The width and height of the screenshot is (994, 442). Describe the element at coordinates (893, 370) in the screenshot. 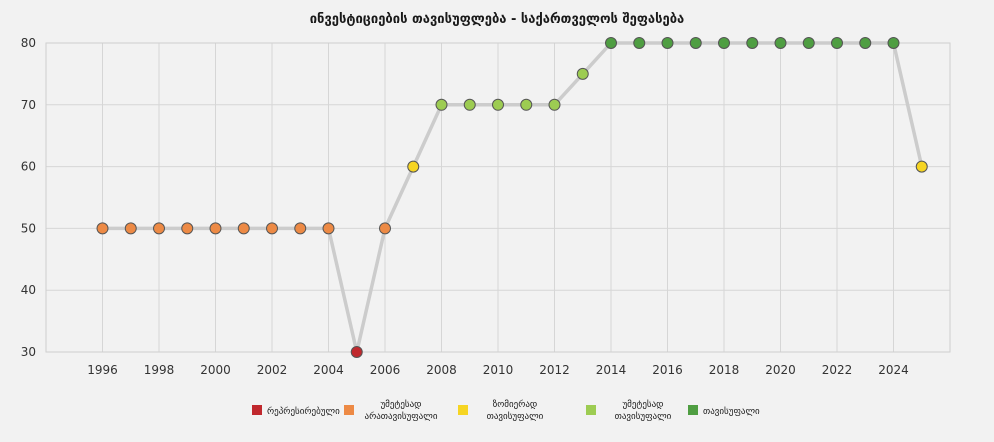

I see `x-tick-label: 2024` at that location.